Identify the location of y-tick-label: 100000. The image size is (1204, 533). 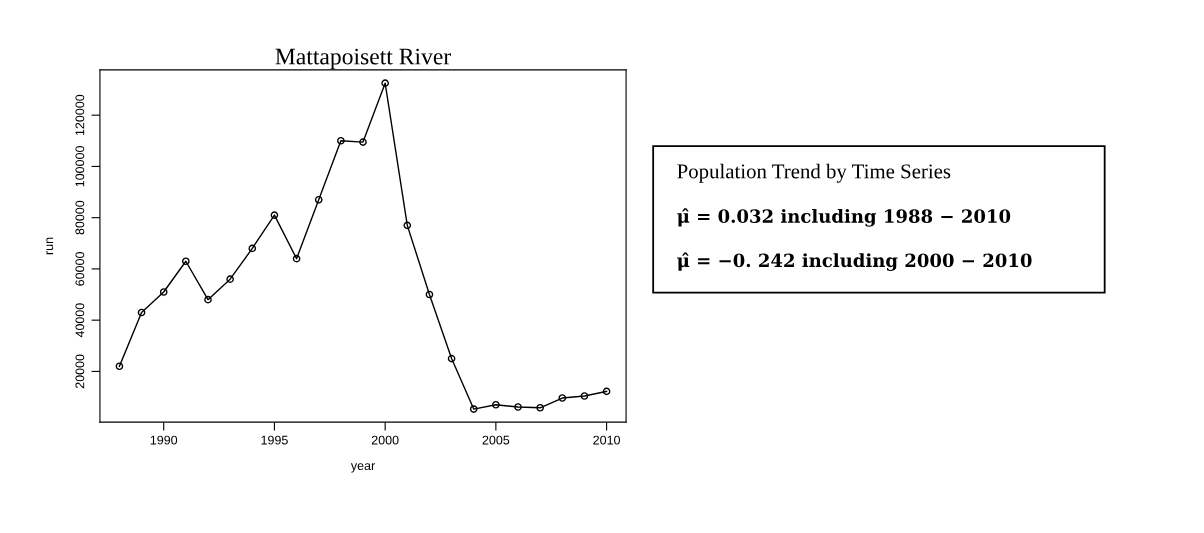
(80, 166).